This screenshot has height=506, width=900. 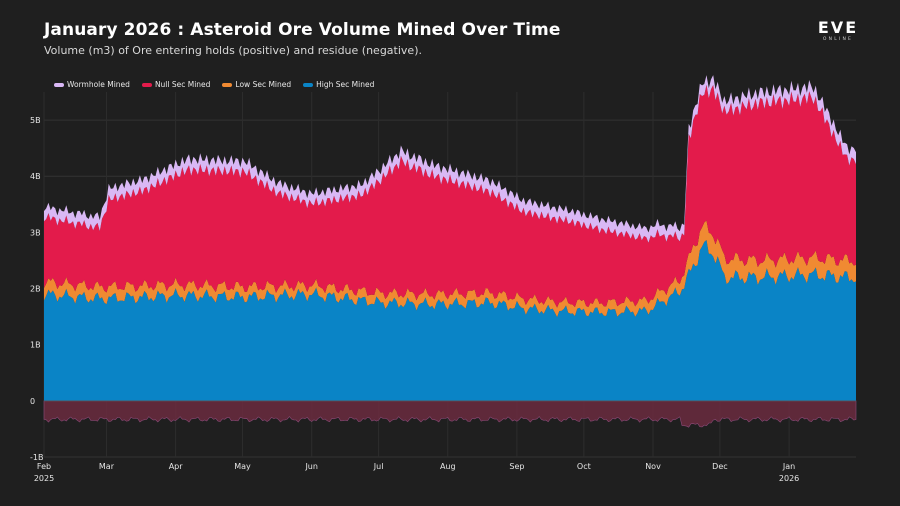 What do you see at coordinates (838, 39) in the screenshot?
I see `logo-subtext: ONLINE` at bounding box center [838, 39].